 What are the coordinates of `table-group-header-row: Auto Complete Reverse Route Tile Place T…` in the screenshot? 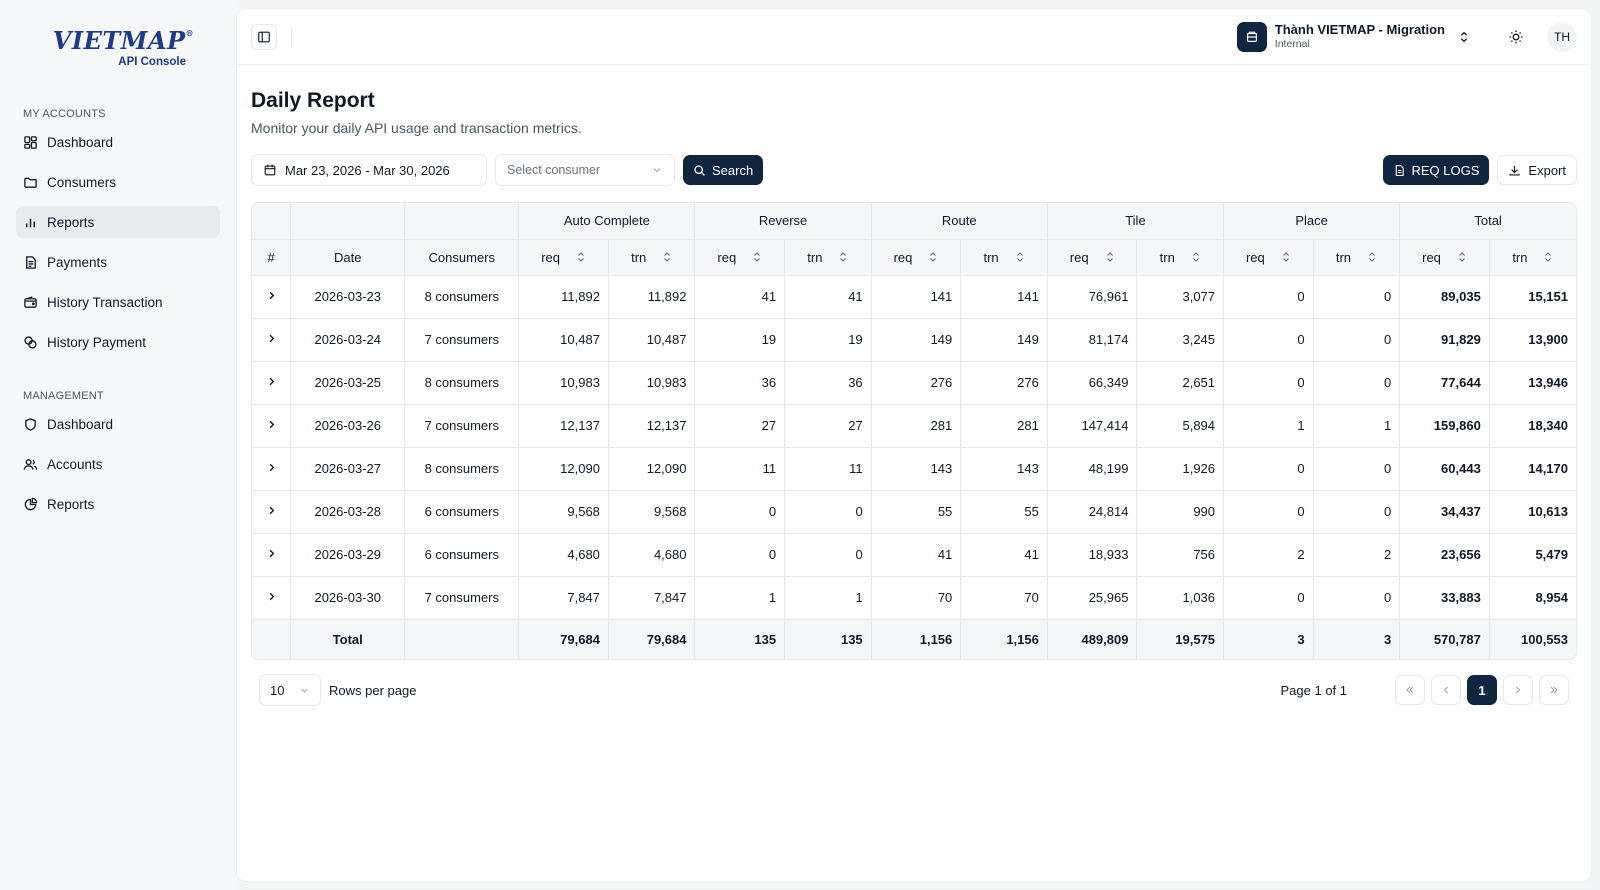 It's located at (914, 221).